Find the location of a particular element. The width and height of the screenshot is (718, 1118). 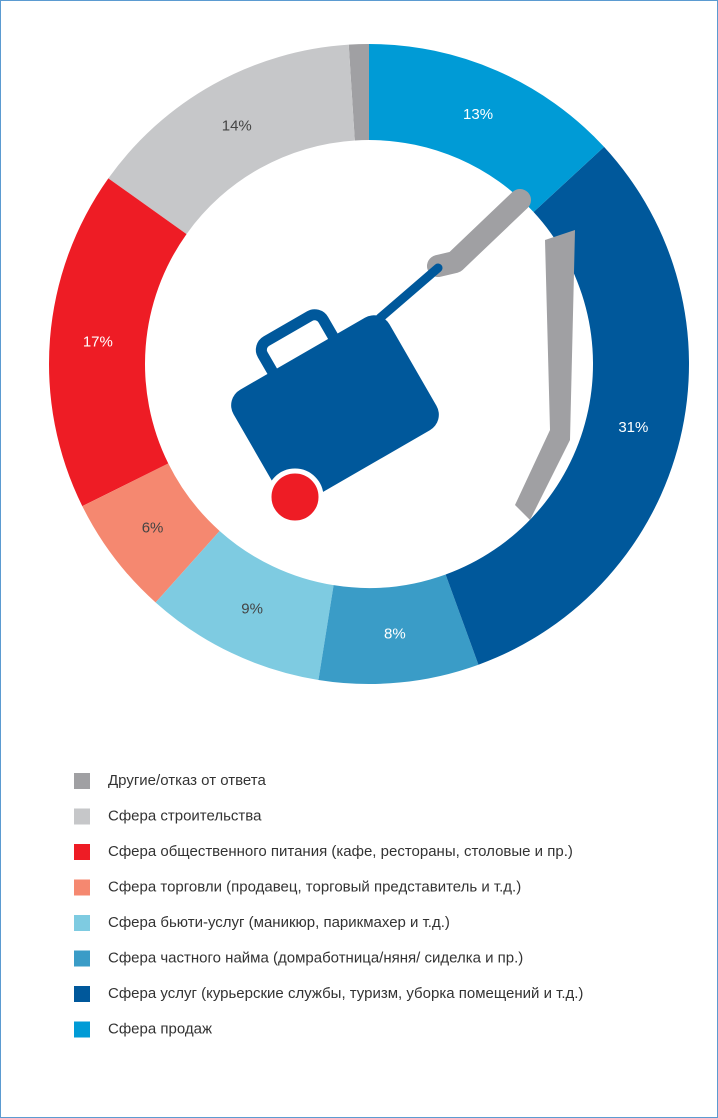

data-label: 14% is located at coordinates (237, 125).